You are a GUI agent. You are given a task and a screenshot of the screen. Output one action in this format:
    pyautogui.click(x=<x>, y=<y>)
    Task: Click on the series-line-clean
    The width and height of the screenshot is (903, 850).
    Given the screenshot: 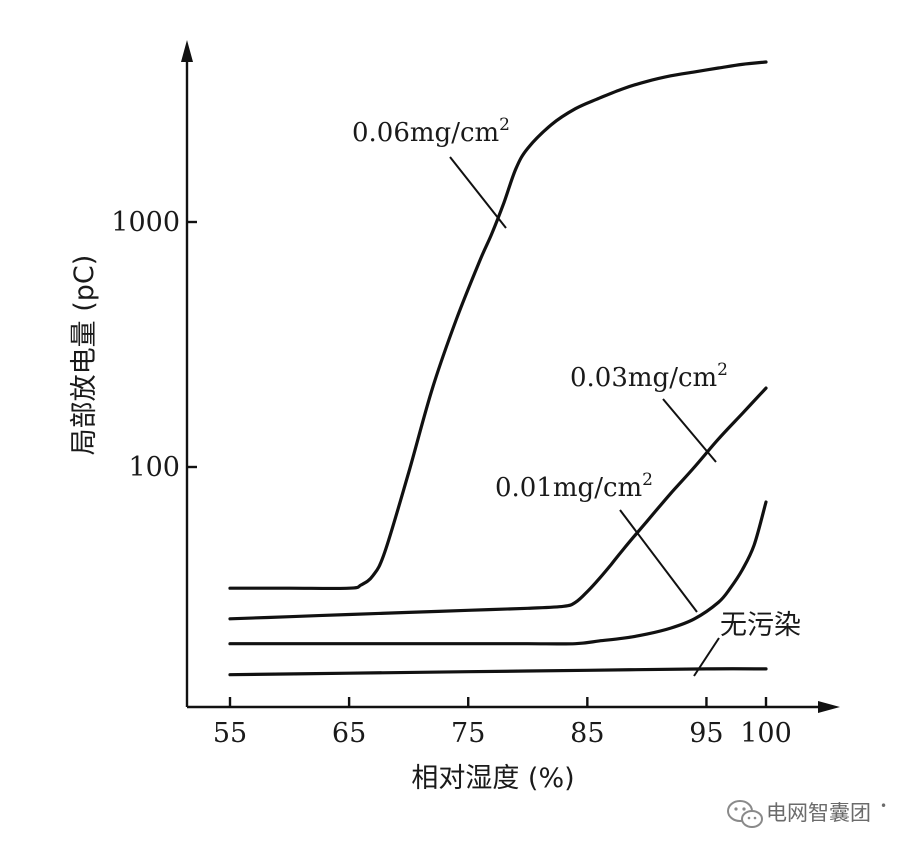 What is the action you would take?
    pyautogui.click(x=498, y=672)
    